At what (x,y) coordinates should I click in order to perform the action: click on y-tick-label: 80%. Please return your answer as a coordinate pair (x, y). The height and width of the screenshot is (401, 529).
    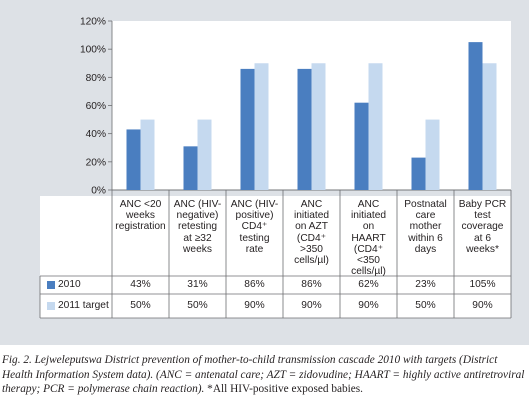
    Looking at the image, I should click on (96, 78).